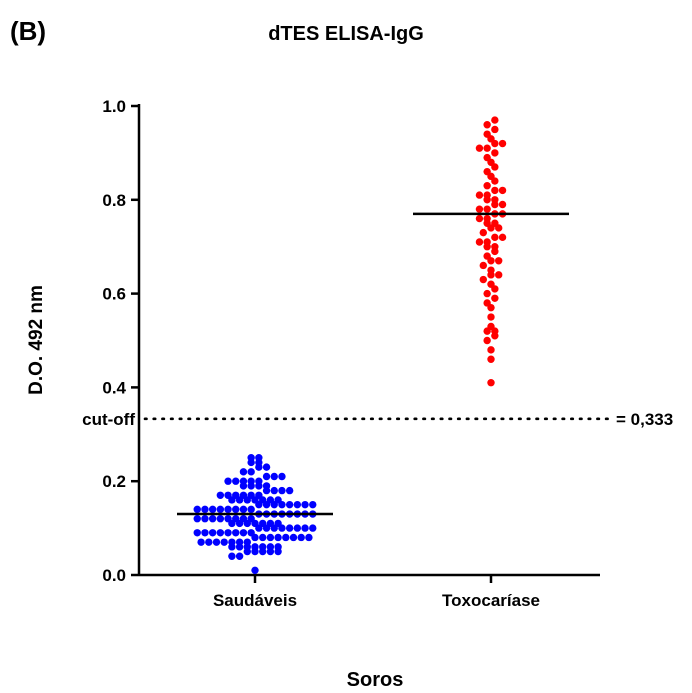  Describe the element at coordinates (644, 419) in the screenshot. I see `cutoff-value-label: = 0,333` at that location.